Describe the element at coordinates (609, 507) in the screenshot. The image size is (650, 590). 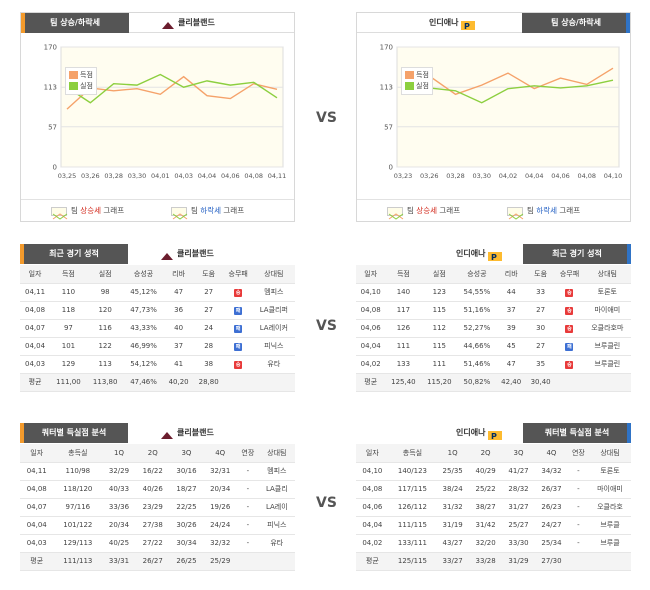
I see `table-cell: 오클라호` at that location.